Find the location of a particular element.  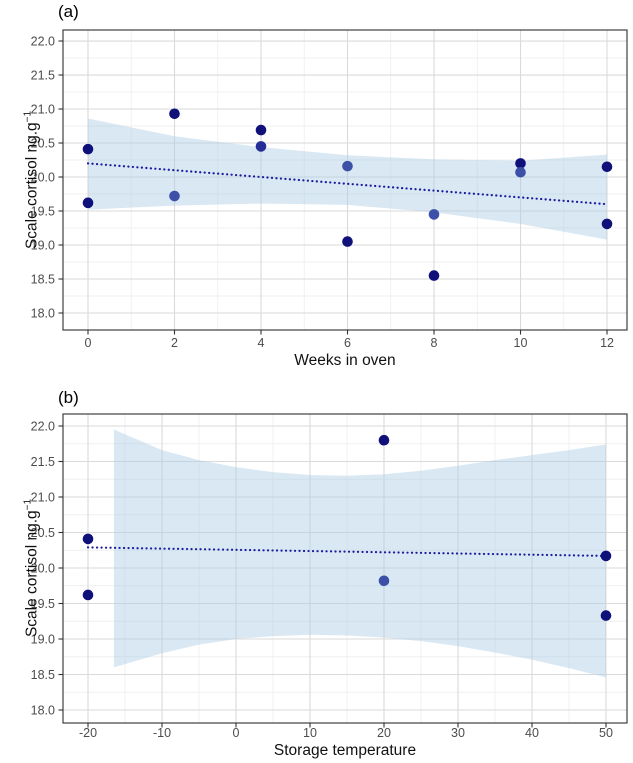

panel-a-y-axis-title: Scale cortisol ng.g−1 is located at coordinates (31, 180).